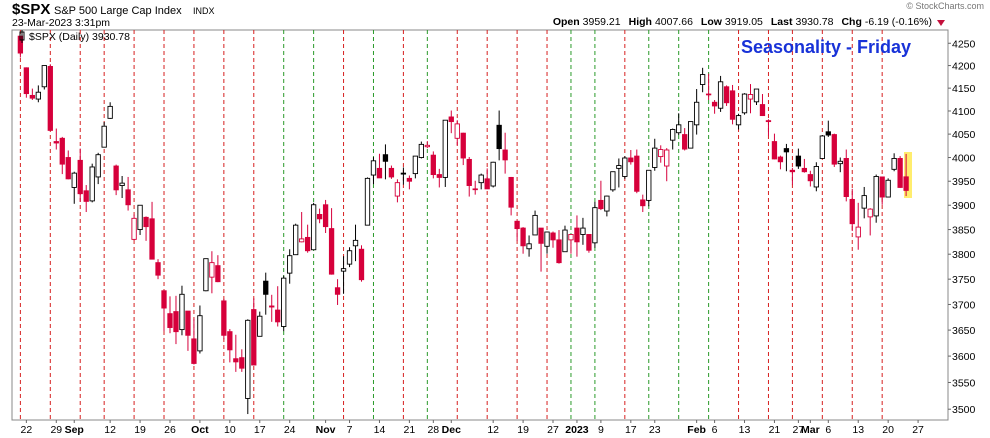 The image size is (990, 438). Describe the element at coordinates (964, 255) in the screenshot. I see `y-tick-label: 3800` at that location.